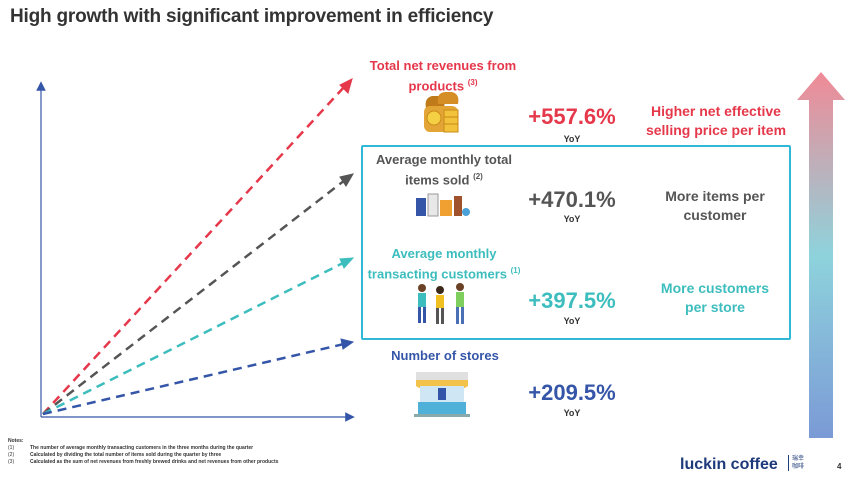 This screenshot has height=487, width=864. What do you see at coordinates (572, 413) in the screenshot?
I see `yoy-stores: YoY` at bounding box center [572, 413].